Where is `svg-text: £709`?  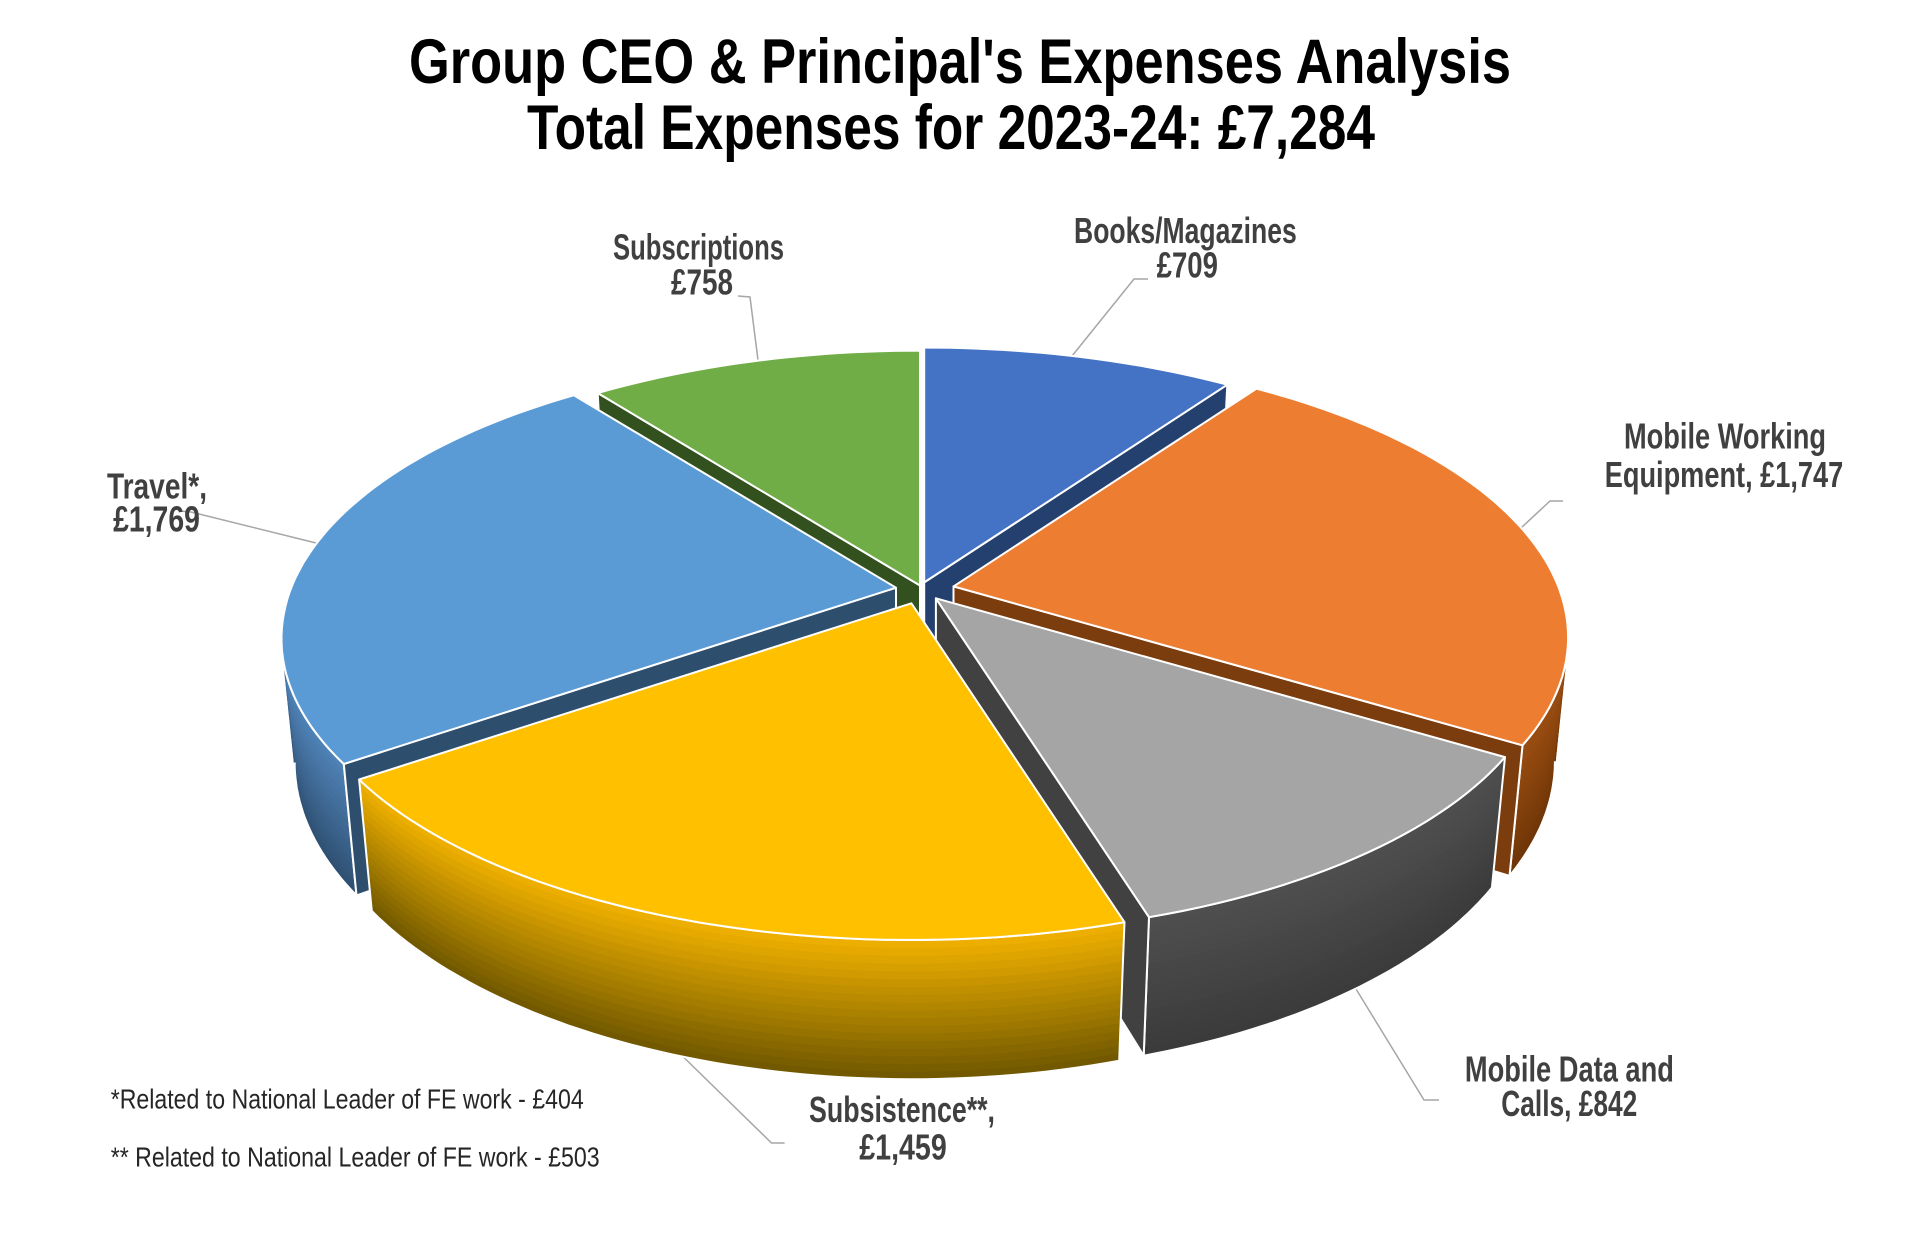
svg-text: £709 is located at coordinates (1187, 264).